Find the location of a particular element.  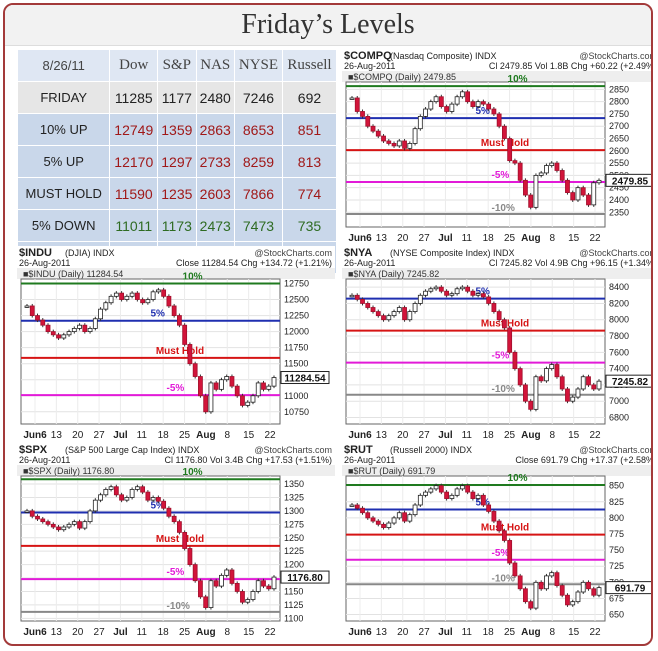

table-cell: 12170 is located at coordinates (134, 161).